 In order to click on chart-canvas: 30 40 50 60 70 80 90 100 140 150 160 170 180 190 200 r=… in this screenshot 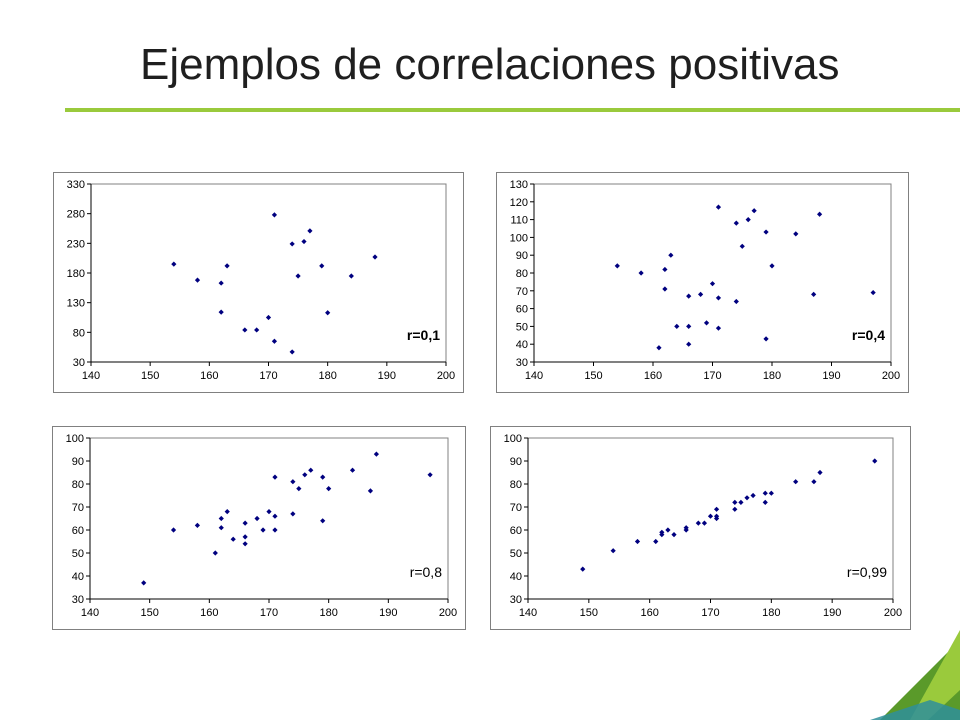, I will do `click(703, 526)`.